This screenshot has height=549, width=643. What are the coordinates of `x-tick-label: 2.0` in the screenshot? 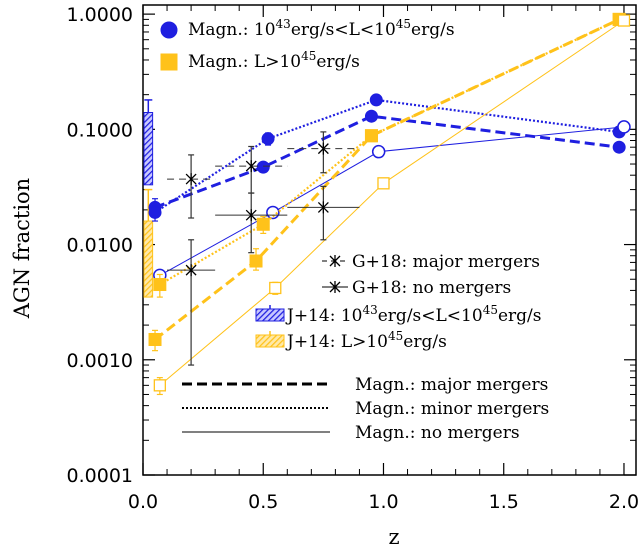 It's located at (624, 502).